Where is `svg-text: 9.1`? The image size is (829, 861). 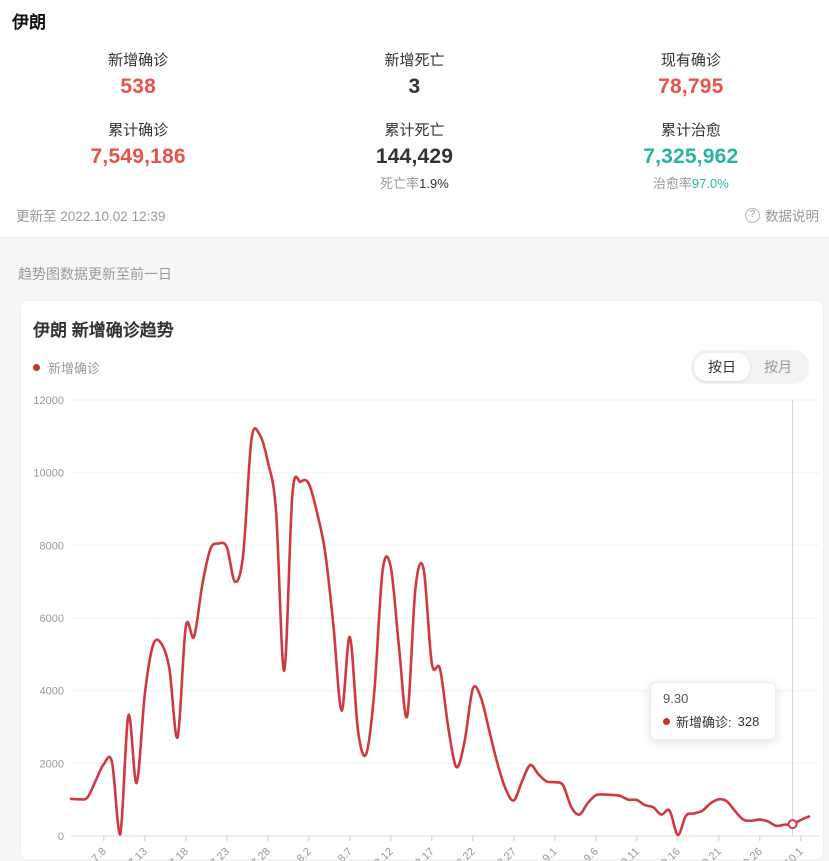
svg-text: 9.1 is located at coordinates (550, 853).